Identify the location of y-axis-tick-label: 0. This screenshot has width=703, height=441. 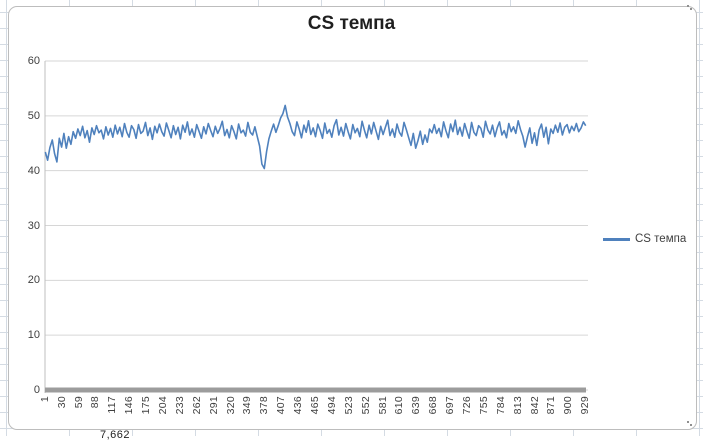
(36, 390).